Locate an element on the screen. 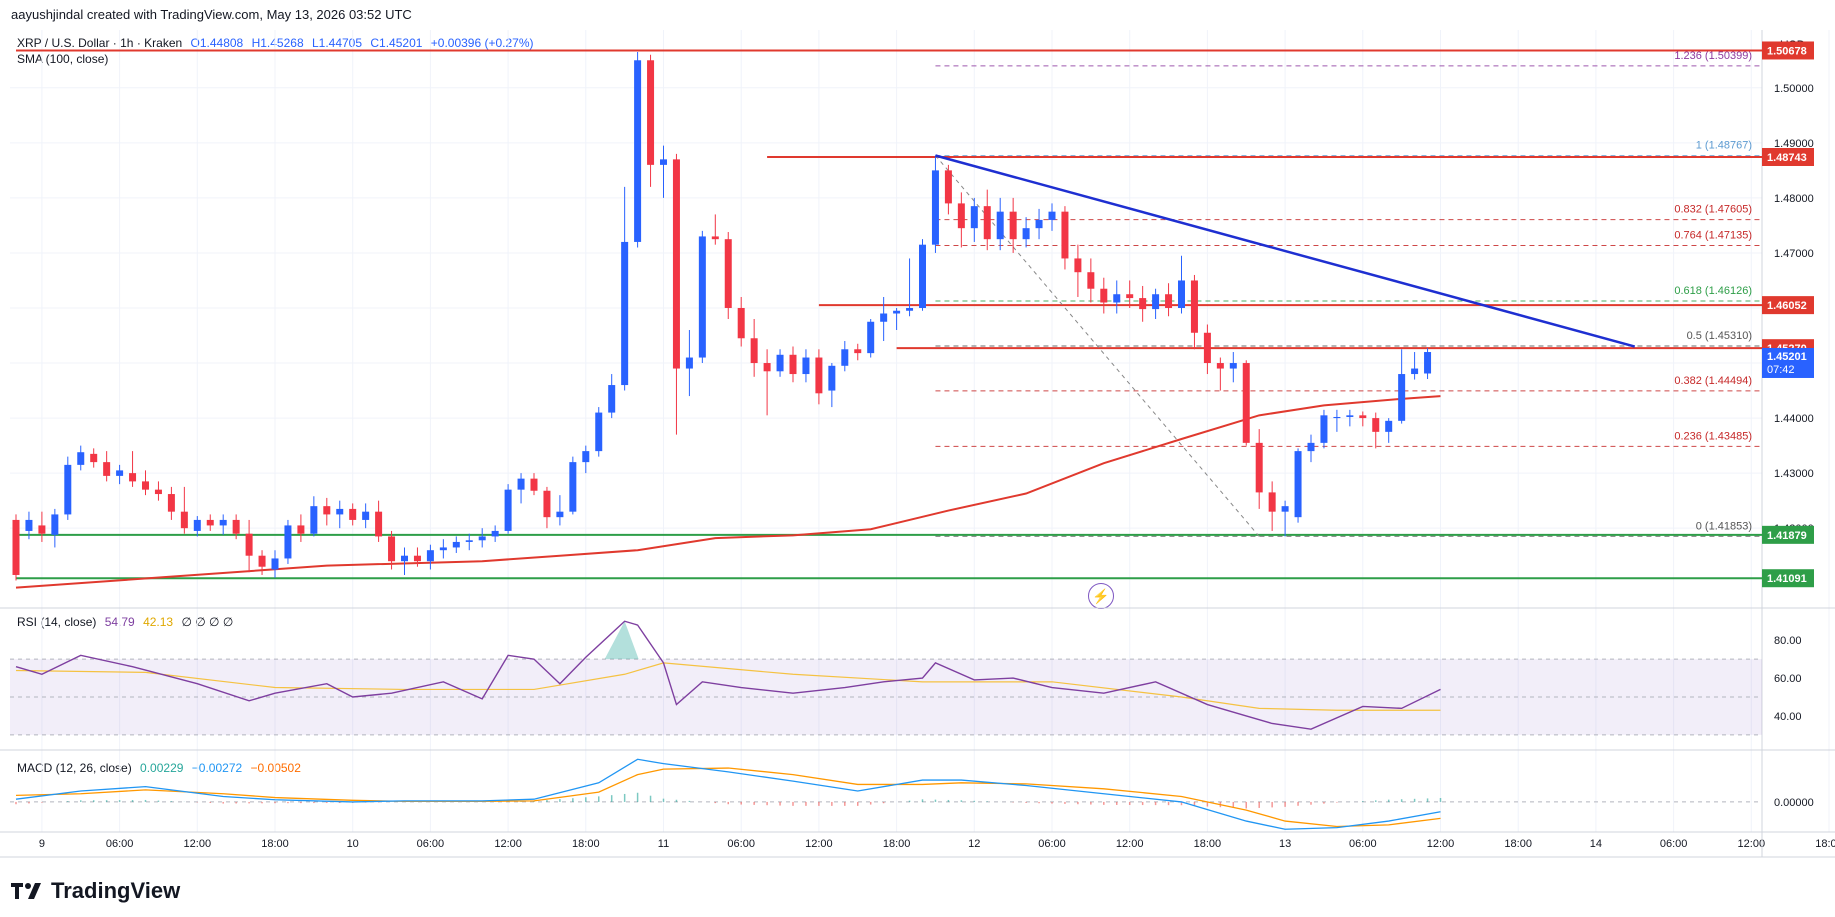 Image resolution: width=1835 pixels, height=917 pixels. rsi-tick-label: 80.00 is located at coordinates (1788, 641).